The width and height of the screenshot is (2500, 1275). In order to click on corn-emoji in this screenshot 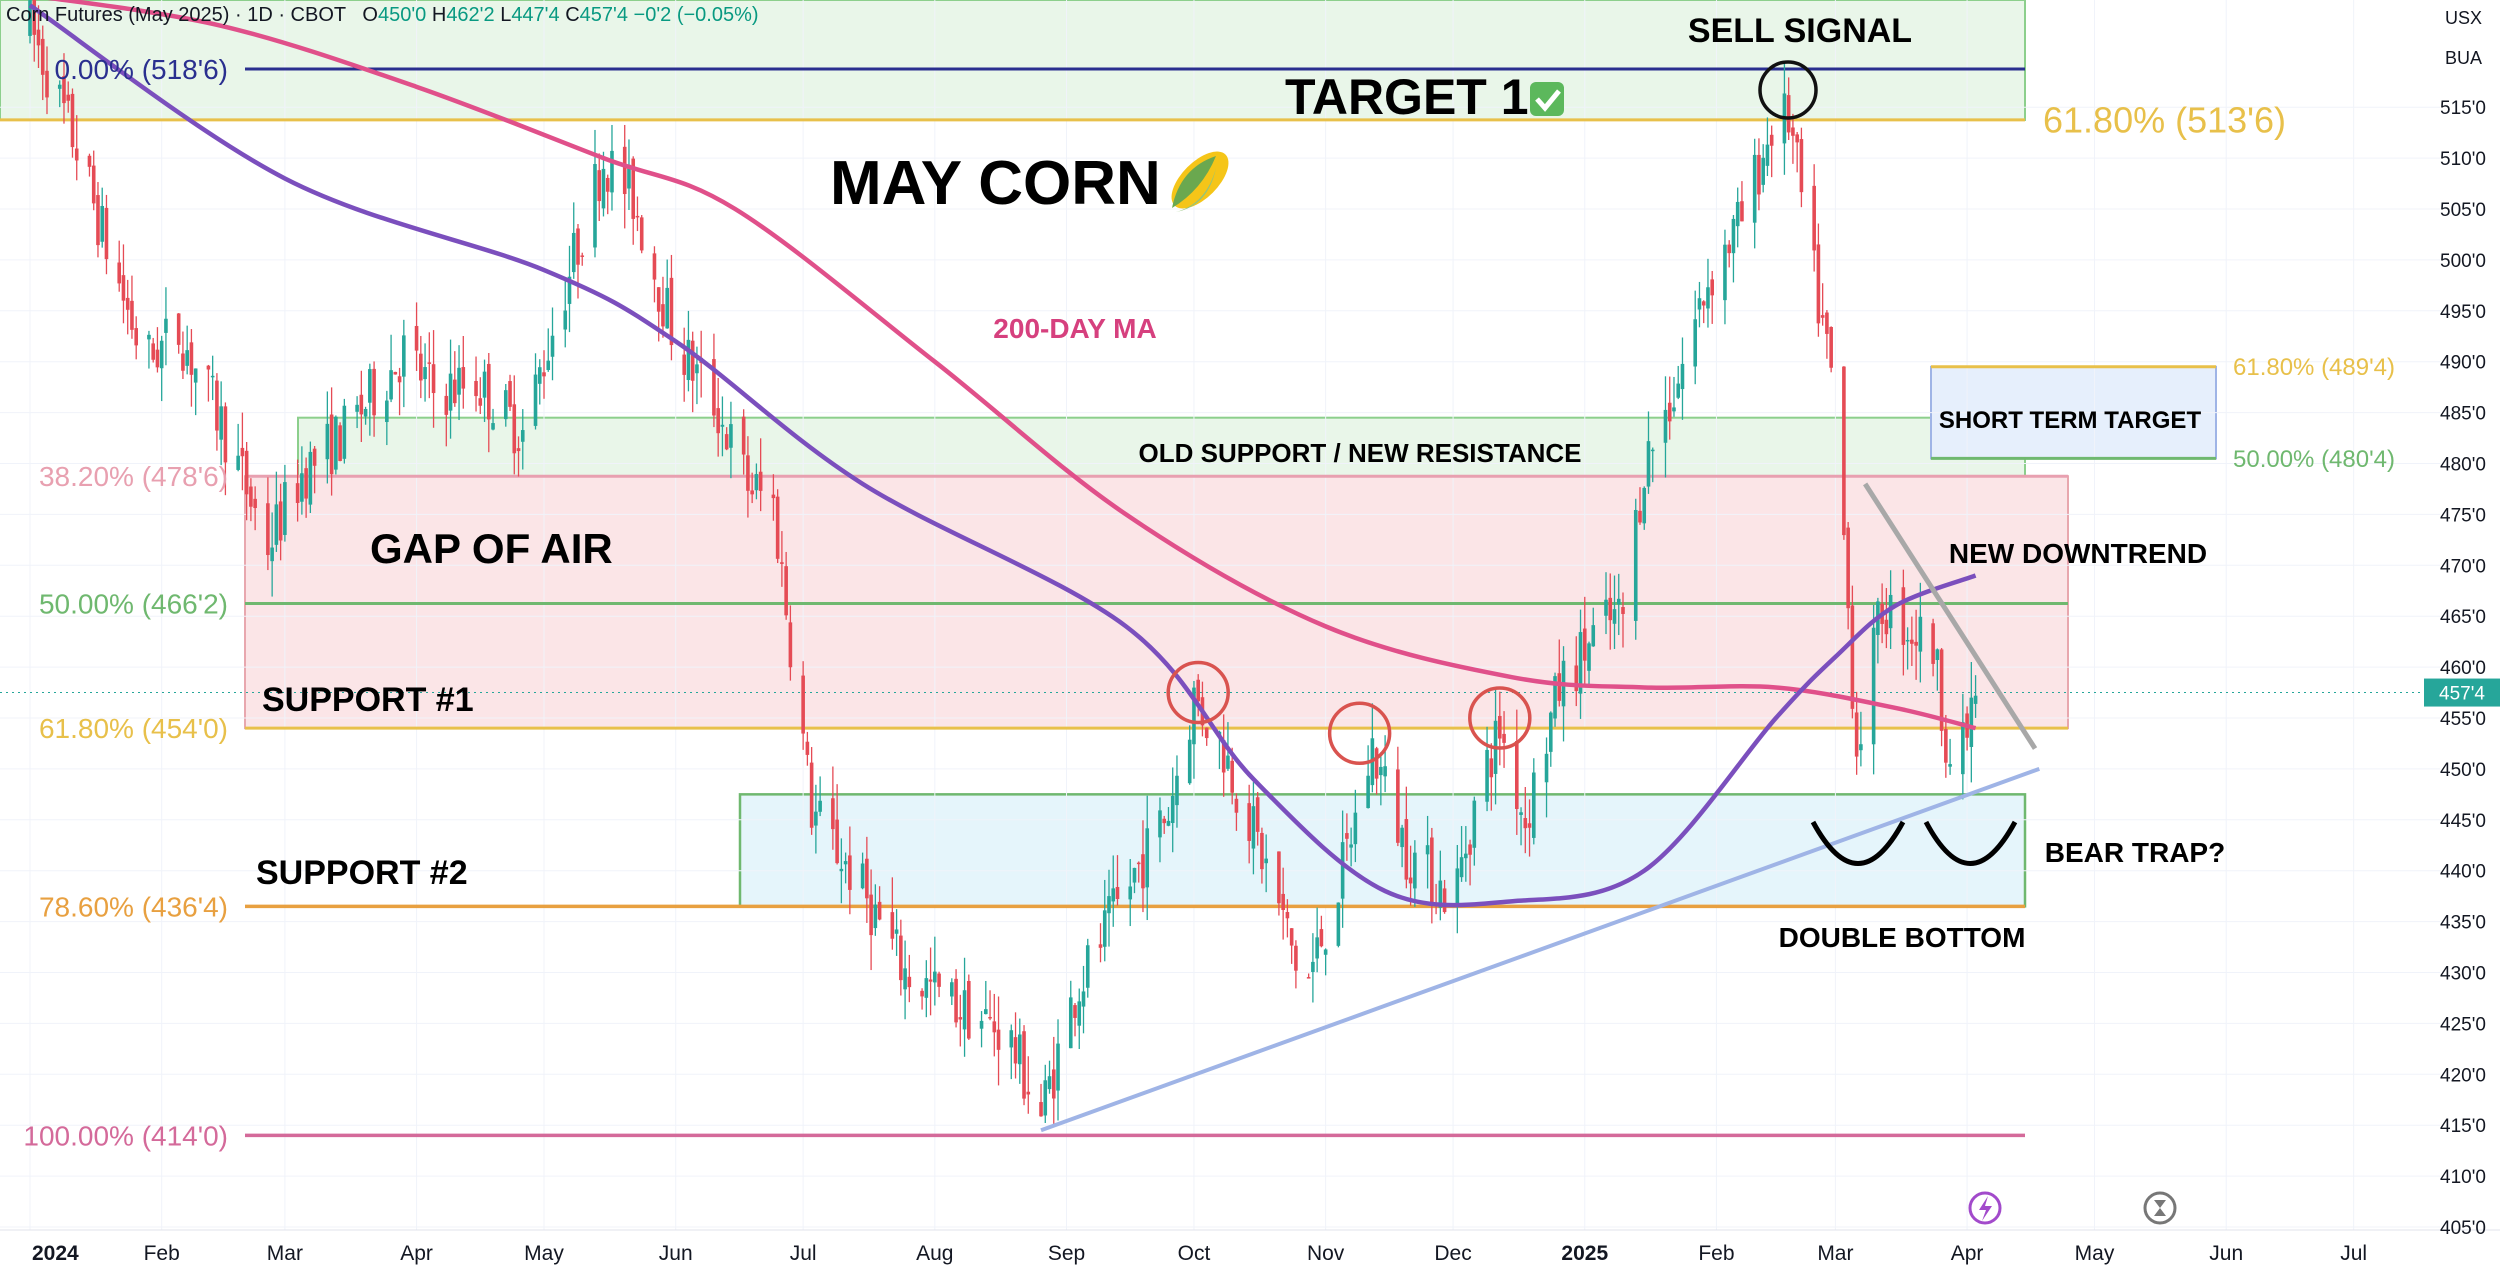, I will do `click(1200, 181)`.